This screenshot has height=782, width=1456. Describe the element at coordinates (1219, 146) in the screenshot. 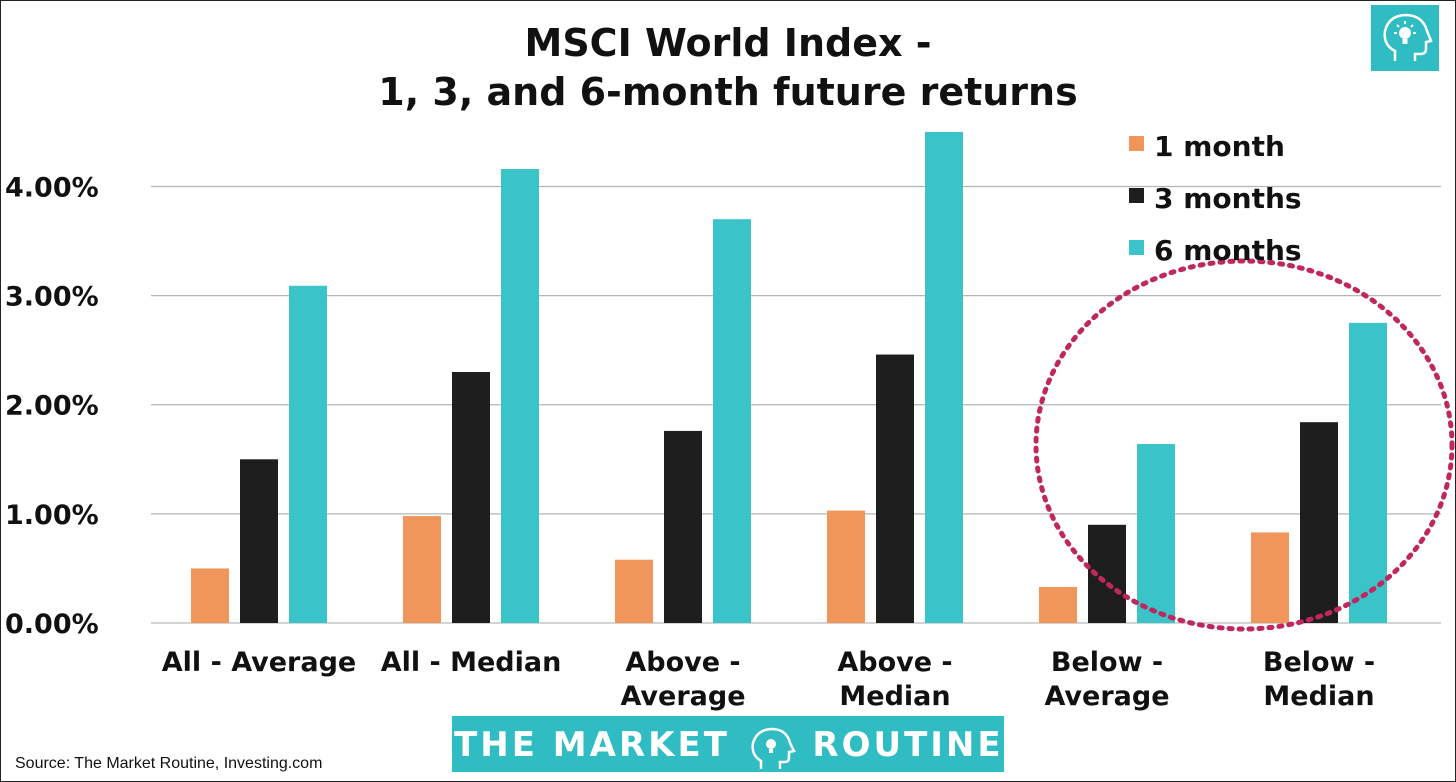

I see `legend-label: 1 month` at that location.